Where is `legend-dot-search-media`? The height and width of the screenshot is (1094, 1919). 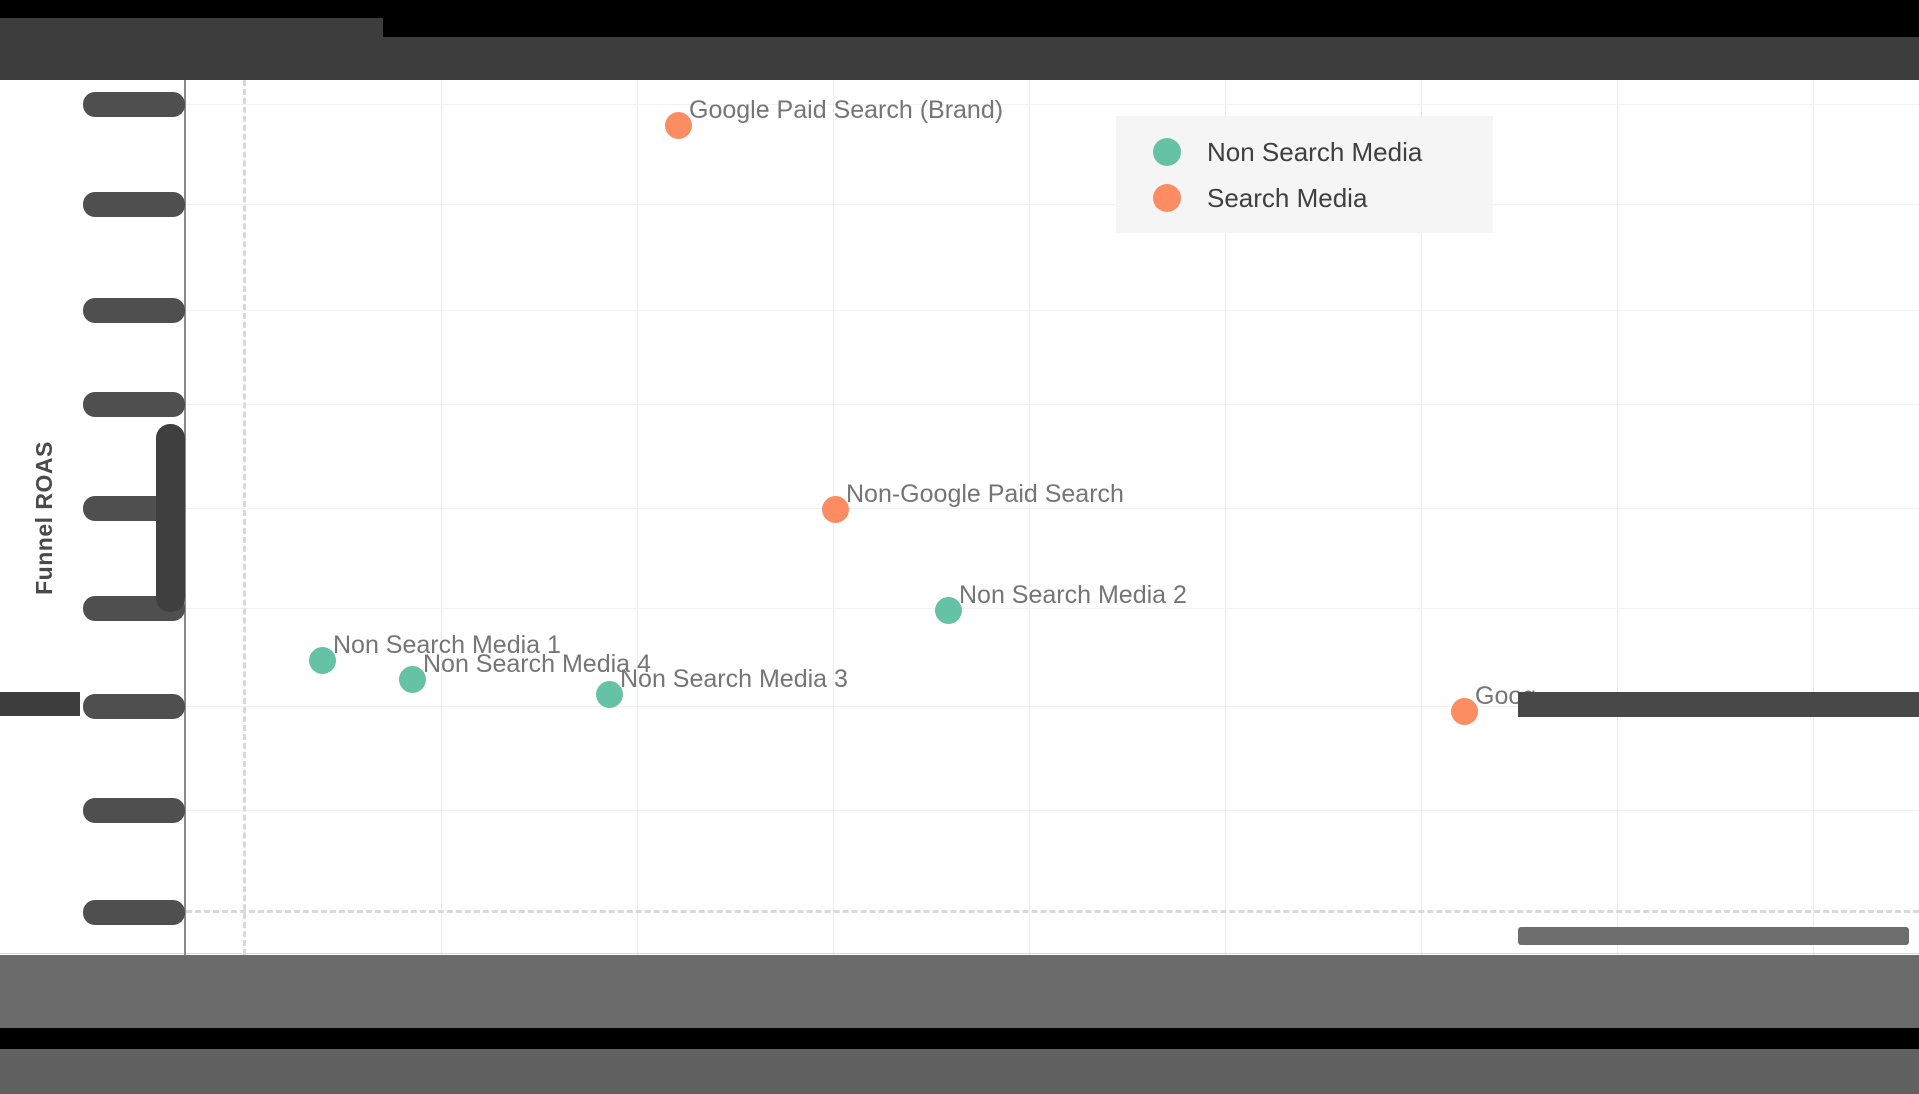 legend-dot-search-media is located at coordinates (1167, 198).